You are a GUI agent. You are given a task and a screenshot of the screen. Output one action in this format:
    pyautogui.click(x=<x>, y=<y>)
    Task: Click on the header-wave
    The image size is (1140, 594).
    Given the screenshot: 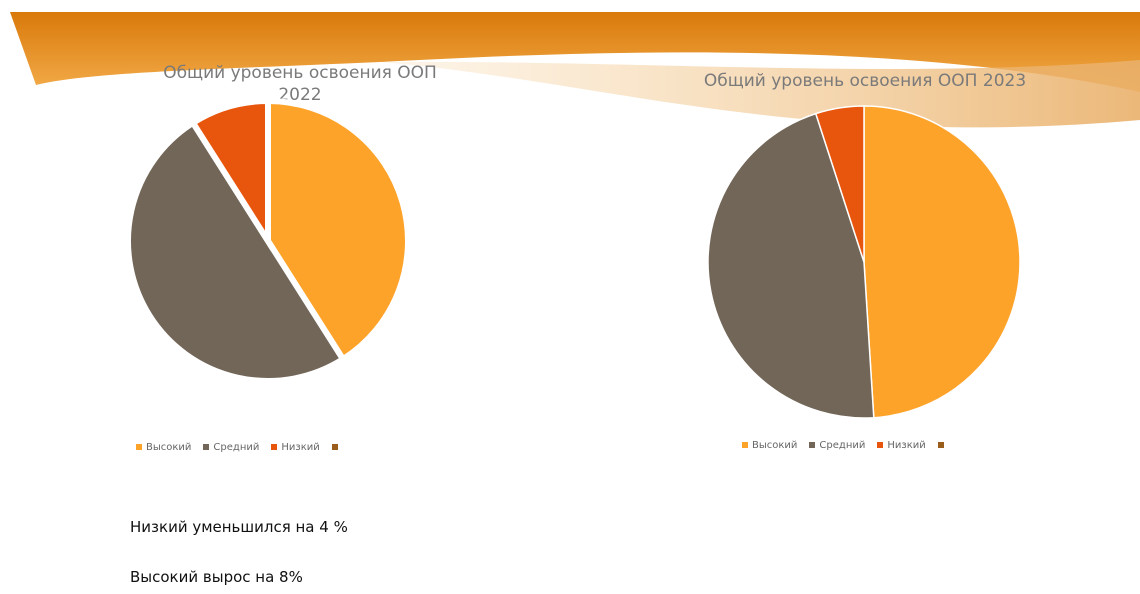 What is the action you would take?
    pyautogui.click(x=760, y=94)
    